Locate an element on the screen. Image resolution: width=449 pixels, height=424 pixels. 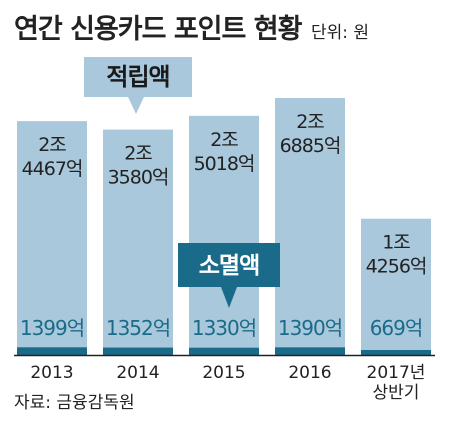
unit-label: 단위: 원 is located at coordinates (340, 33).